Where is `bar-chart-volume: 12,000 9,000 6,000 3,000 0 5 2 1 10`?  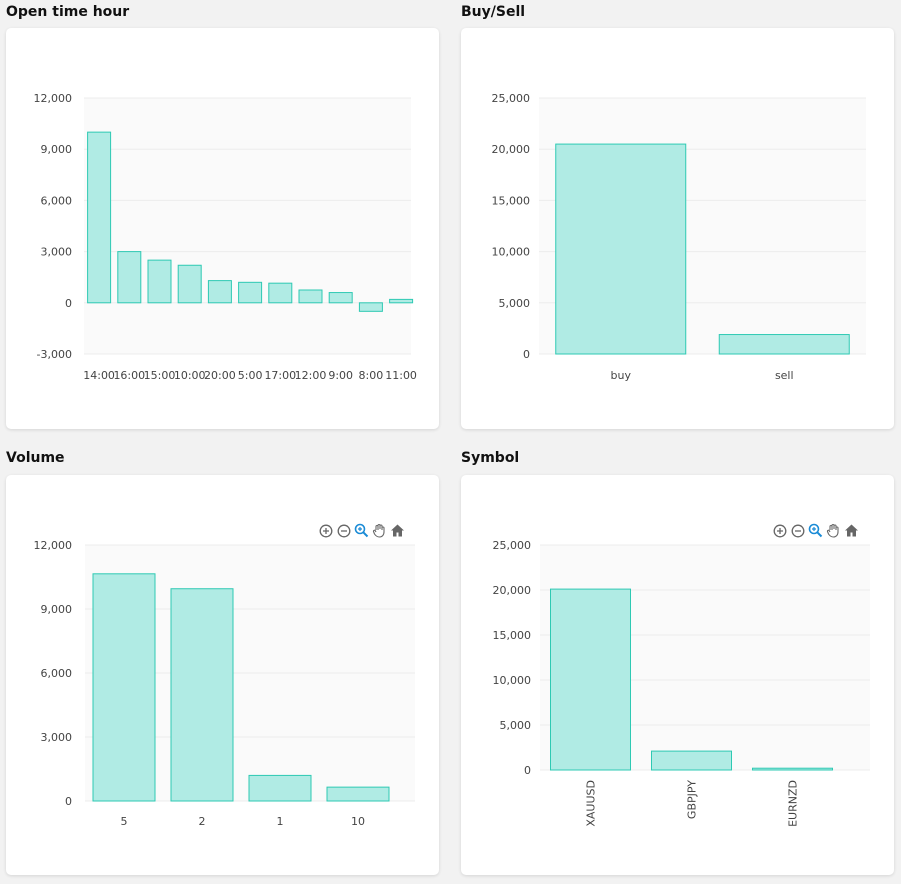 bar-chart-volume: 12,000 9,000 6,000 3,000 0 5 2 1 10 is located at coordinates (224, 683).